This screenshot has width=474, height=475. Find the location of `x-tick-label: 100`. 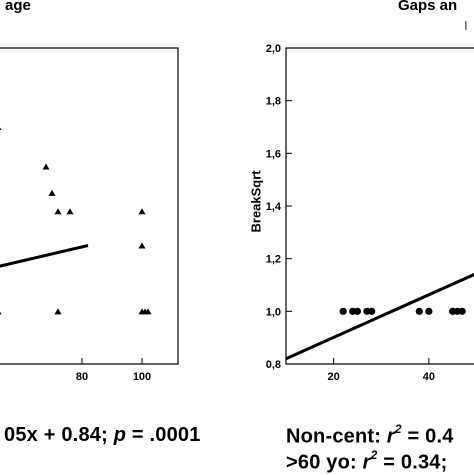

x-tick-label: 100 is located at coordinates (142, 377).